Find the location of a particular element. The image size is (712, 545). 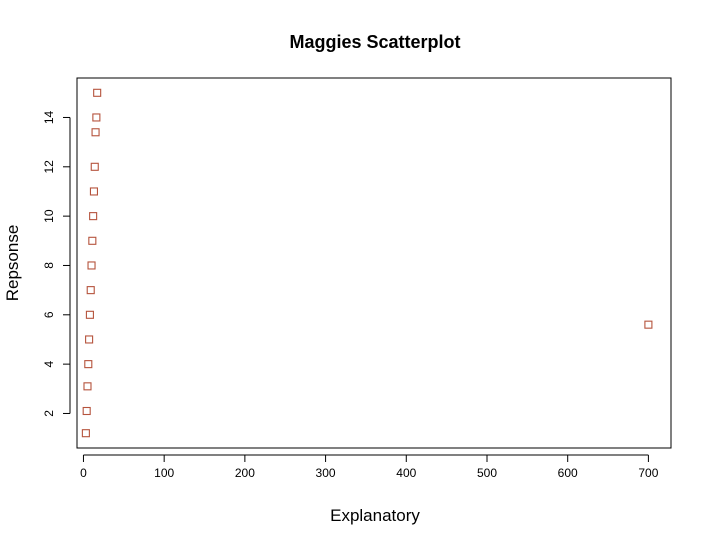

y-tick-label: 6 is located at coordinates (49, 314).